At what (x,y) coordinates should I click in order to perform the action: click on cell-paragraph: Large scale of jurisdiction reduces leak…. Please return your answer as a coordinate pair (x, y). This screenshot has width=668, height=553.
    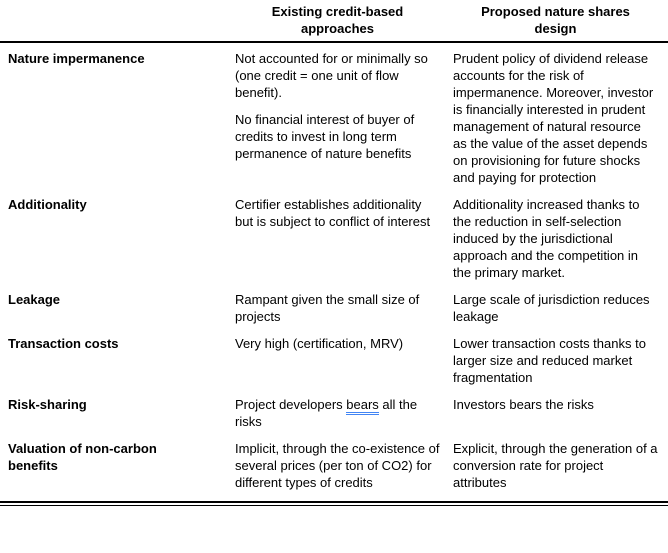
    Looking at the image, I should click on (551, 308).